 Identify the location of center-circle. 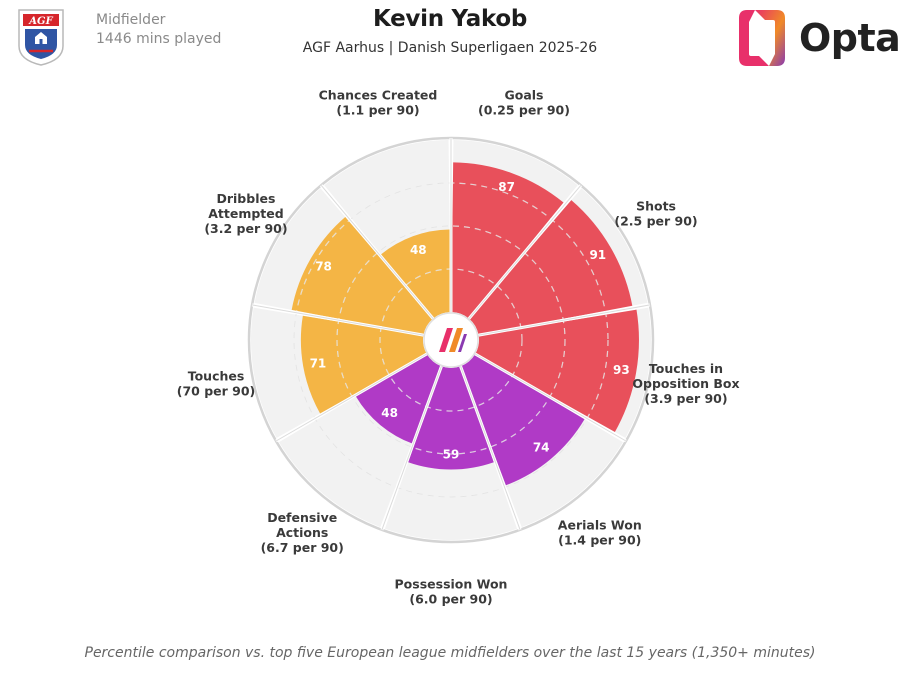
(451, 340).